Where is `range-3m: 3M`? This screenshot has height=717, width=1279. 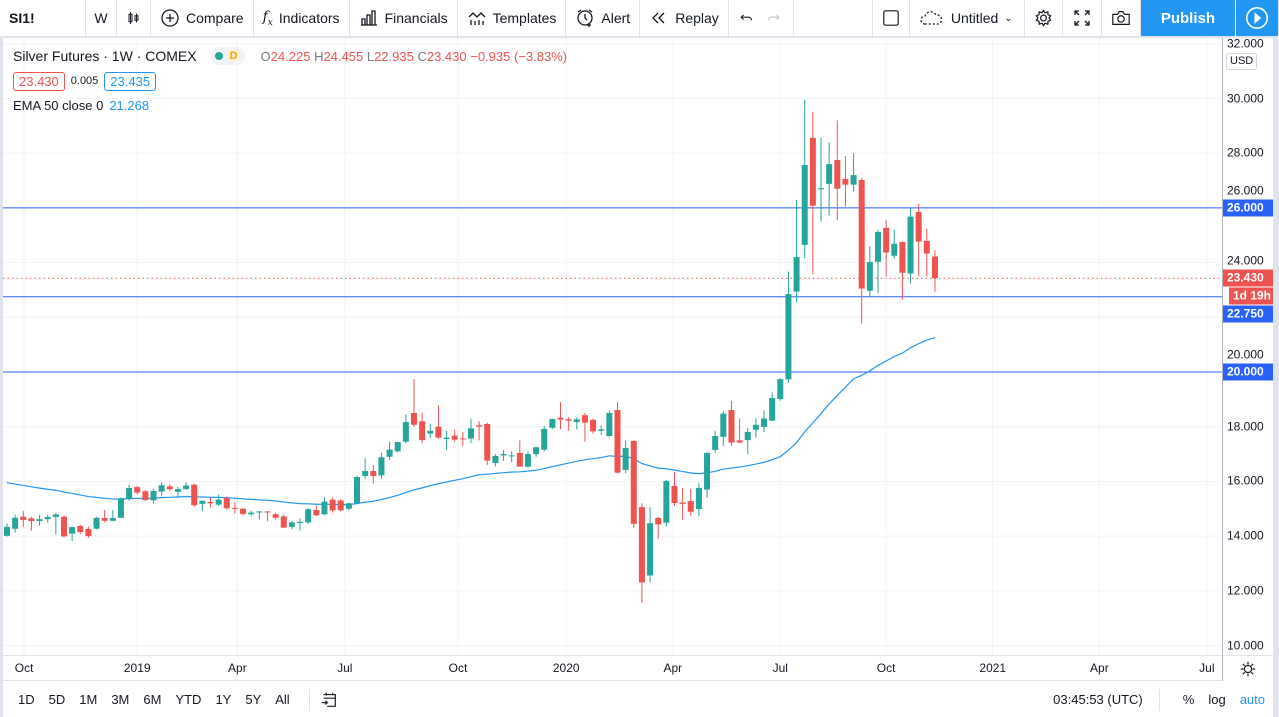
range-3m: 3M is located at coordinates (120, 699).